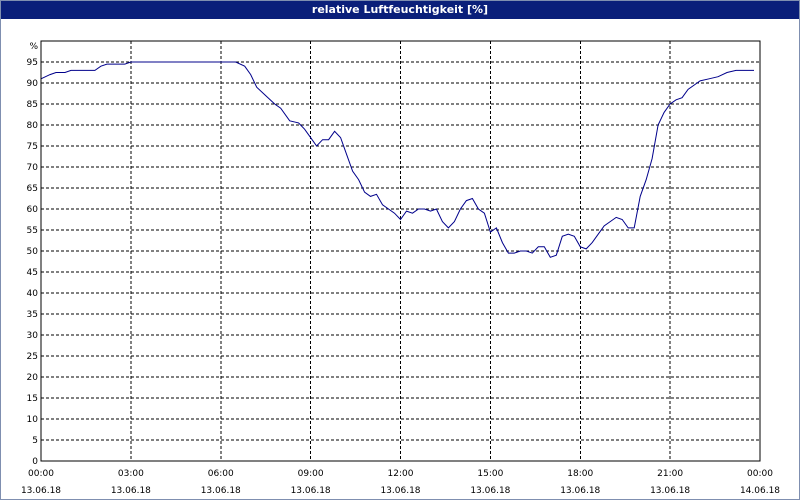 Image resolution: width=800 pixels, height=500 pixels. What do you see at coordinates (131, 474) in the screenshot?
I see `x-tick-time-label: 03:00` at bounding box center [131, 474].